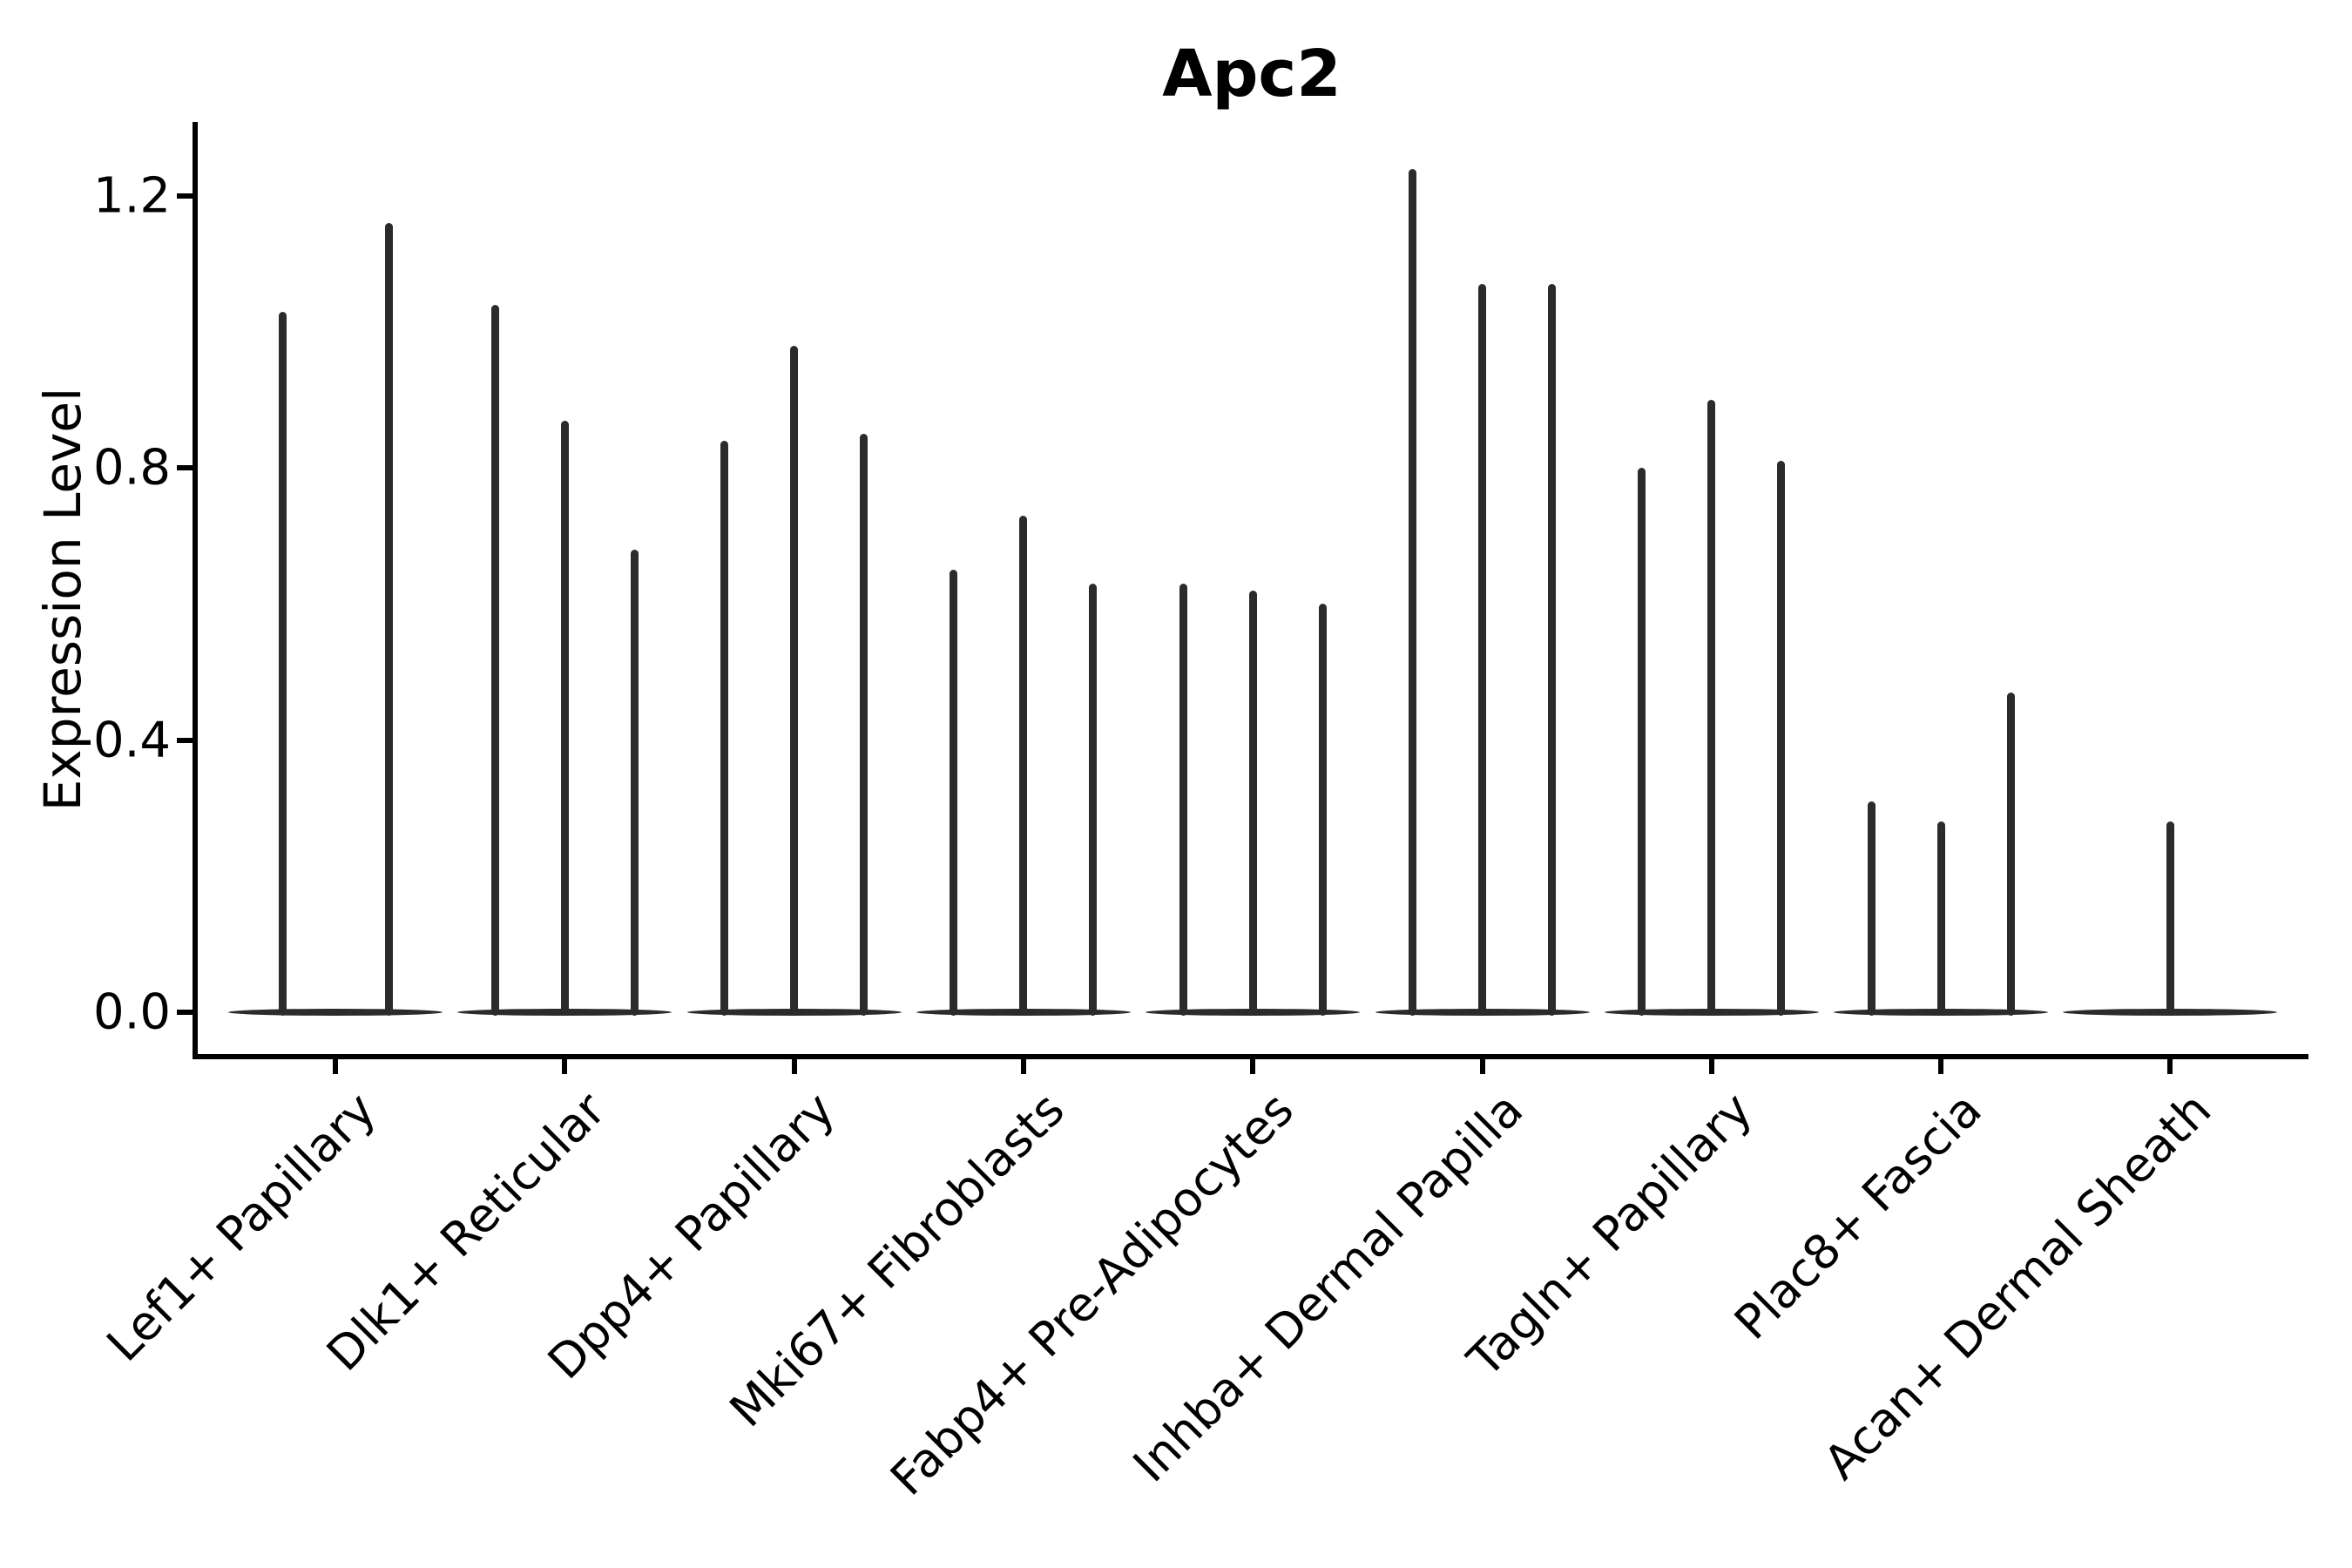 The image size is (2352, 1568). What do you see at coordinates (1252, 74) in the screenshot?
I see `chart-title: Apc2` at bounding box center [1252, 74].